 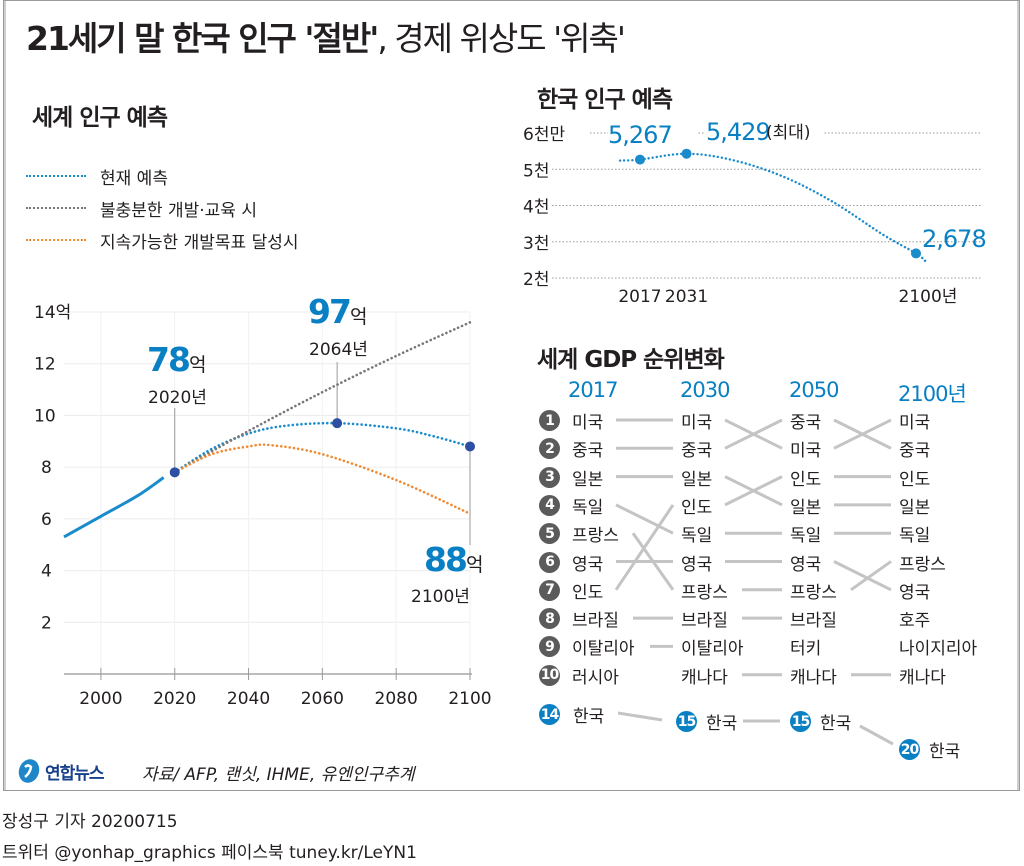 What do you see at coordinates (954, 239) in the screenshot?
I see `data-label: 2,678` at bounding box center [954, 239].